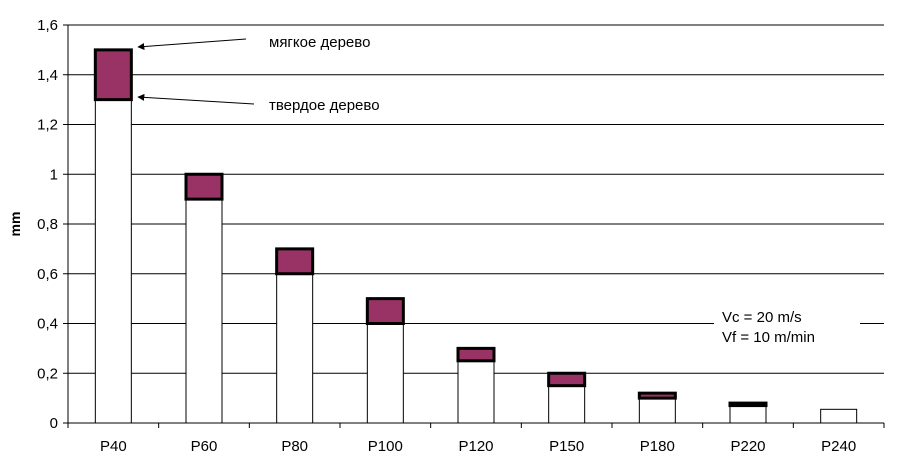 The width and height of the screenshot is (900, 464). Describe the element at coordinates (385, 446) in the screenshot. I see `x-tick-label: P100` at that location.